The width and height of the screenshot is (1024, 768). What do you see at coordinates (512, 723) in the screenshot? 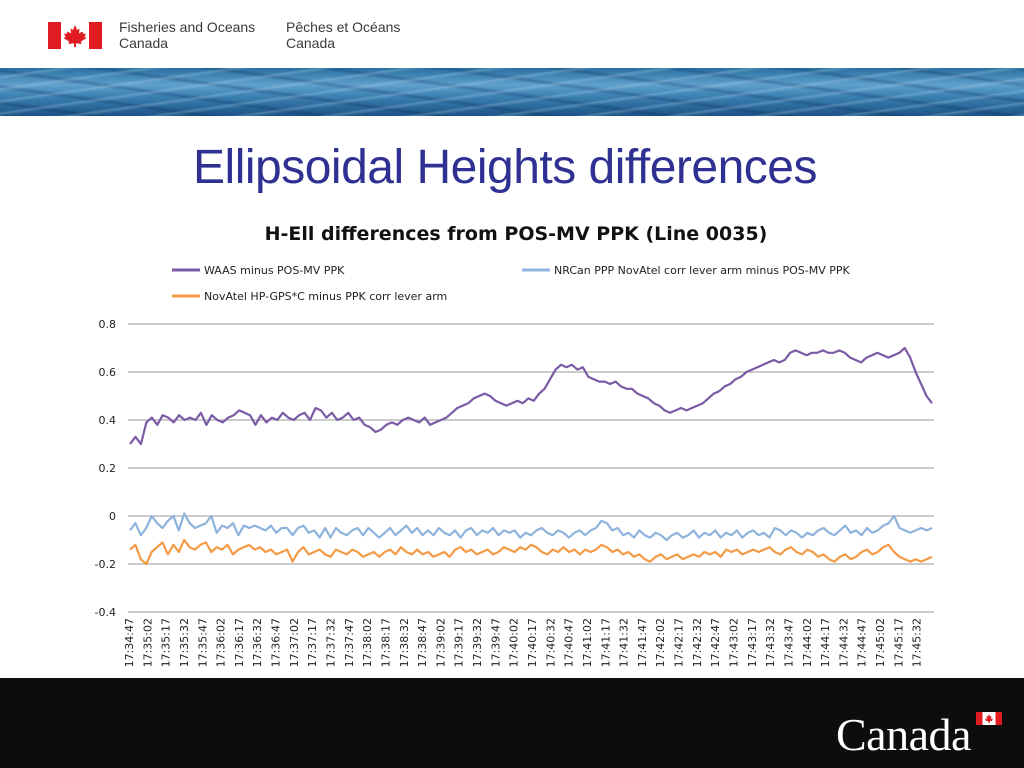
I see `footer-bar` at bounding box center [512, 723].